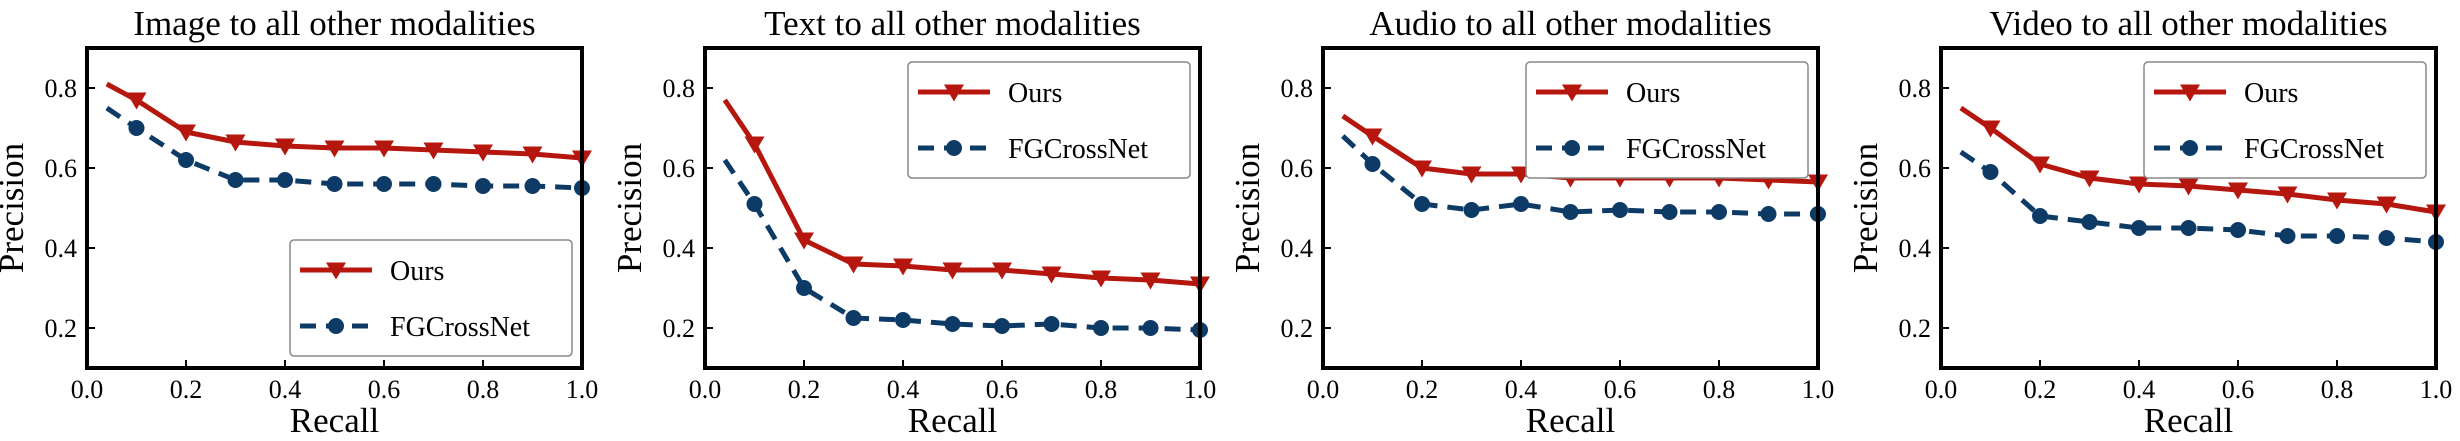 This screenshot has height=441, width=2460. Describe the element at coordinates (952, 23) in the screenshot. I see `chart-title: Text to all other modalities` at that location.